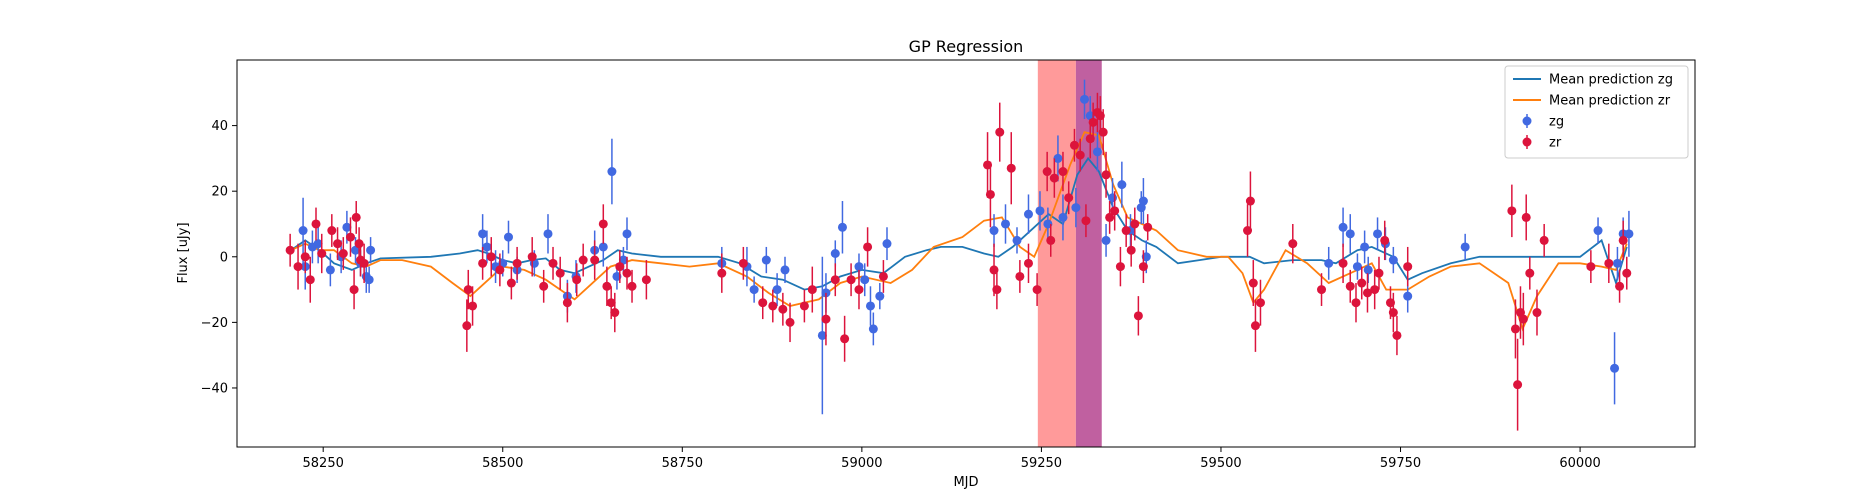  Describe the element at coordinates (1041, 463) in the screenshot. I see `x-tick-label: 59250` at that location.